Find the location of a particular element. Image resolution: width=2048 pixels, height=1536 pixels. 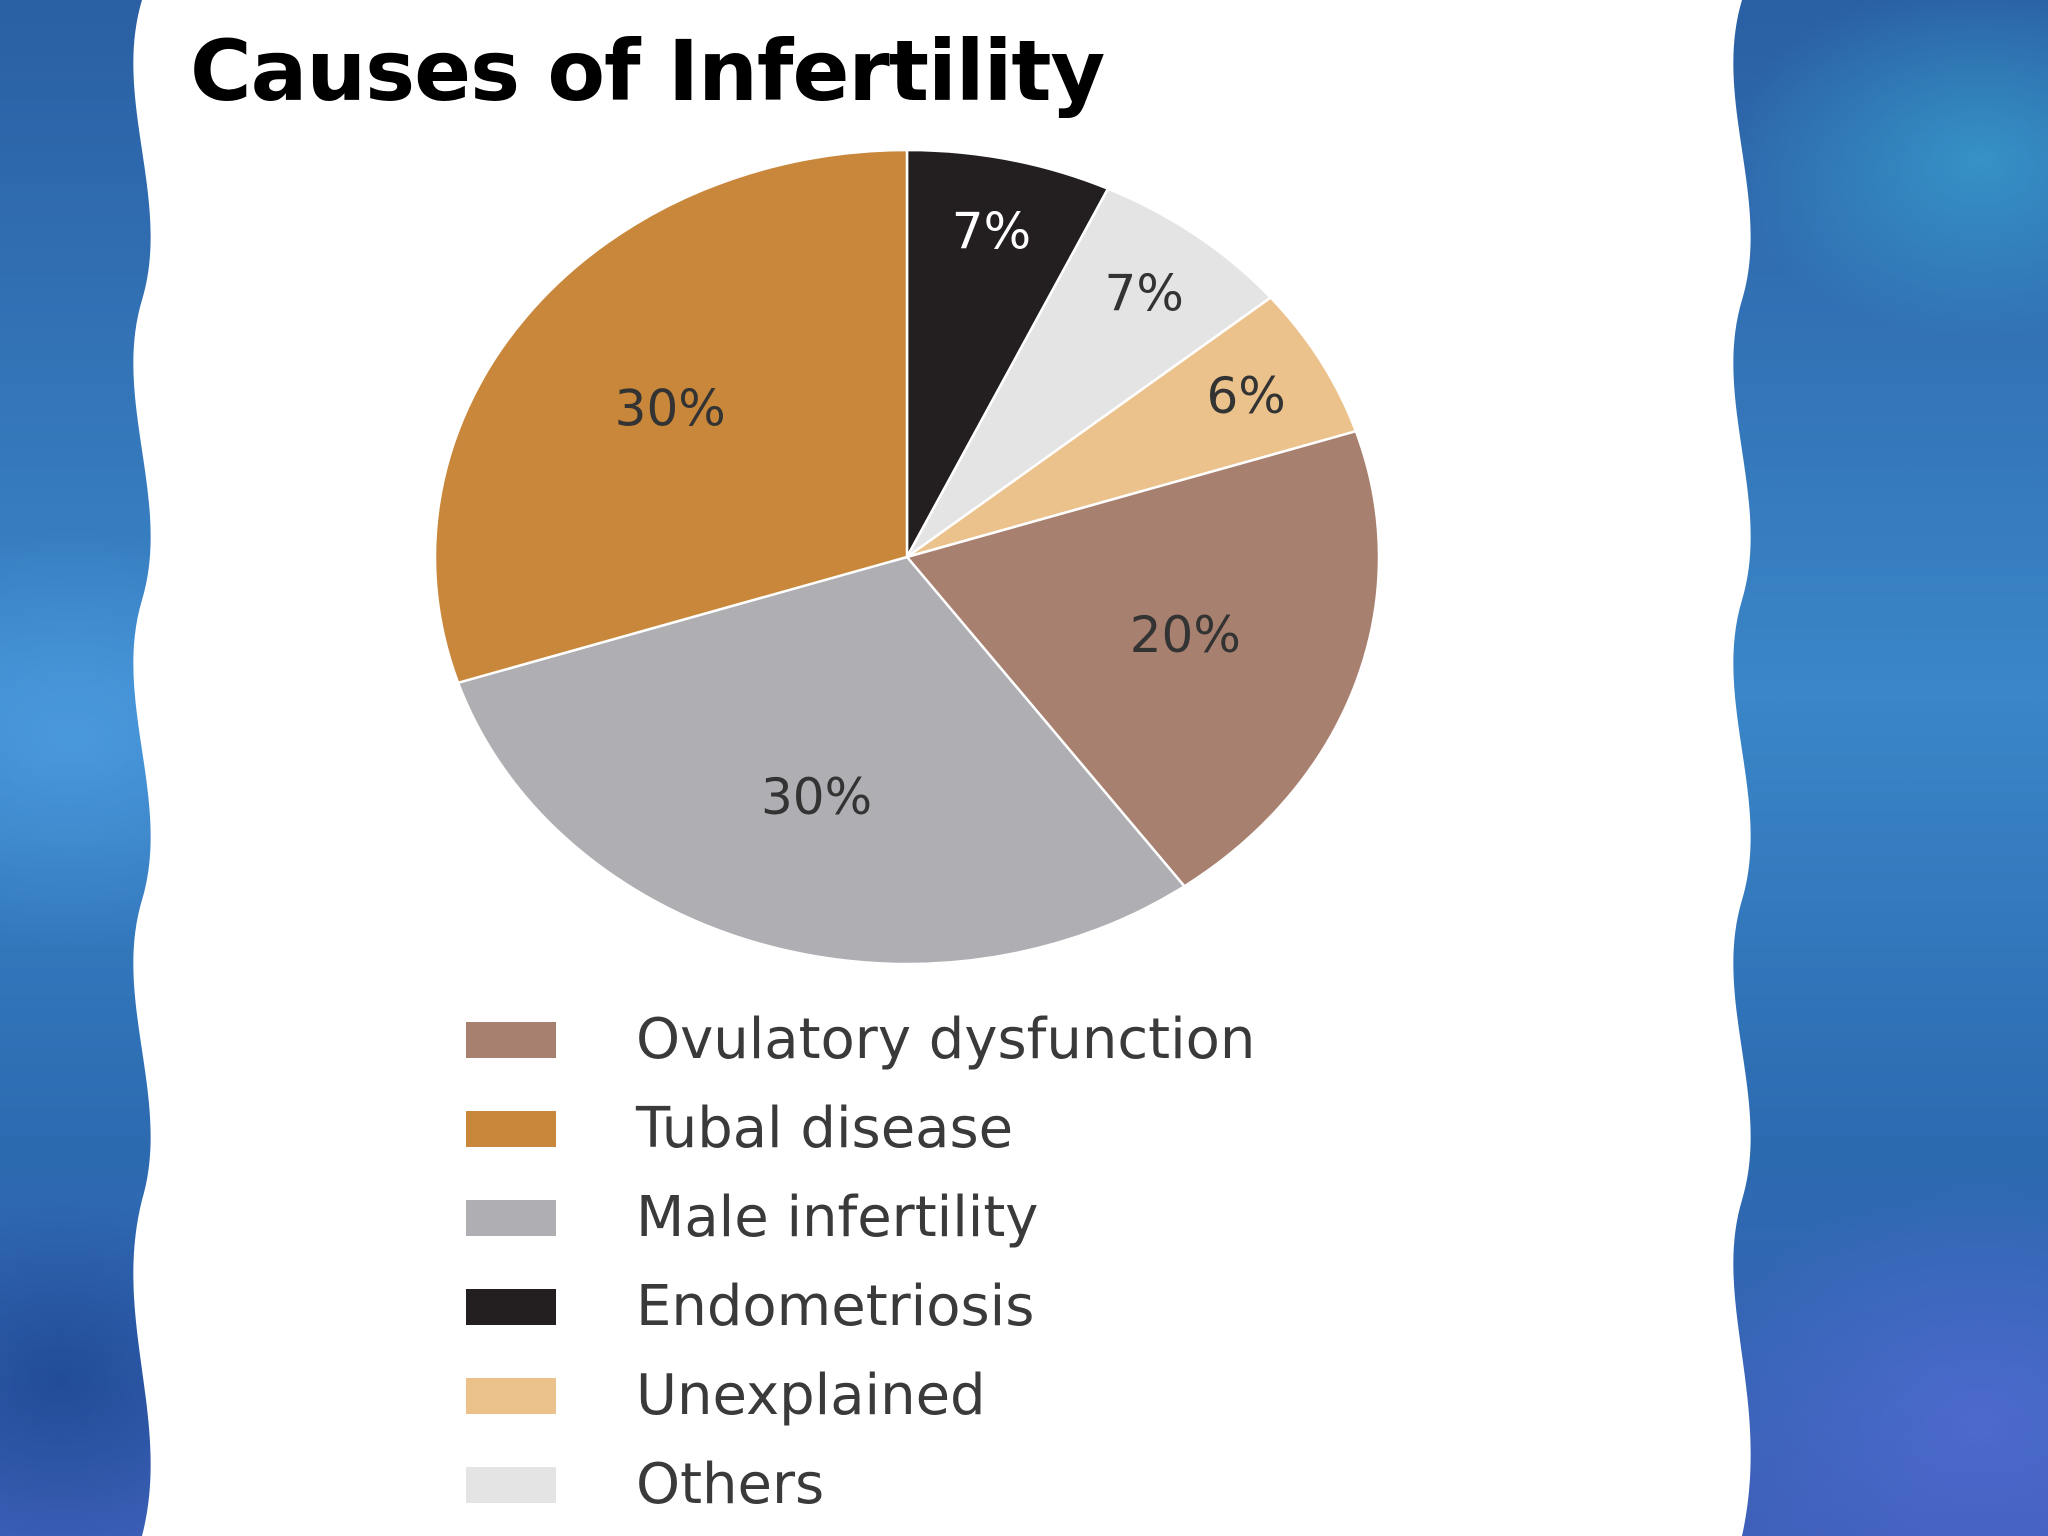

pie-slice-endometriosis is located at coordinates (1007, 353).